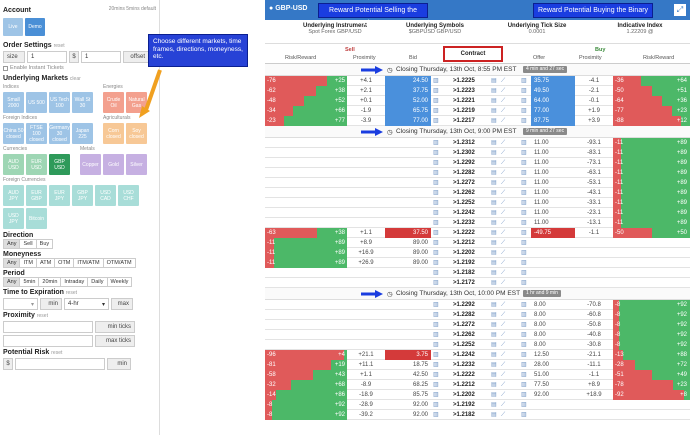 The image size is (690, 435). Describe the element at coordinates (464, 415) in the screenshot. I see `contract-strike: >1.2182` at that location.